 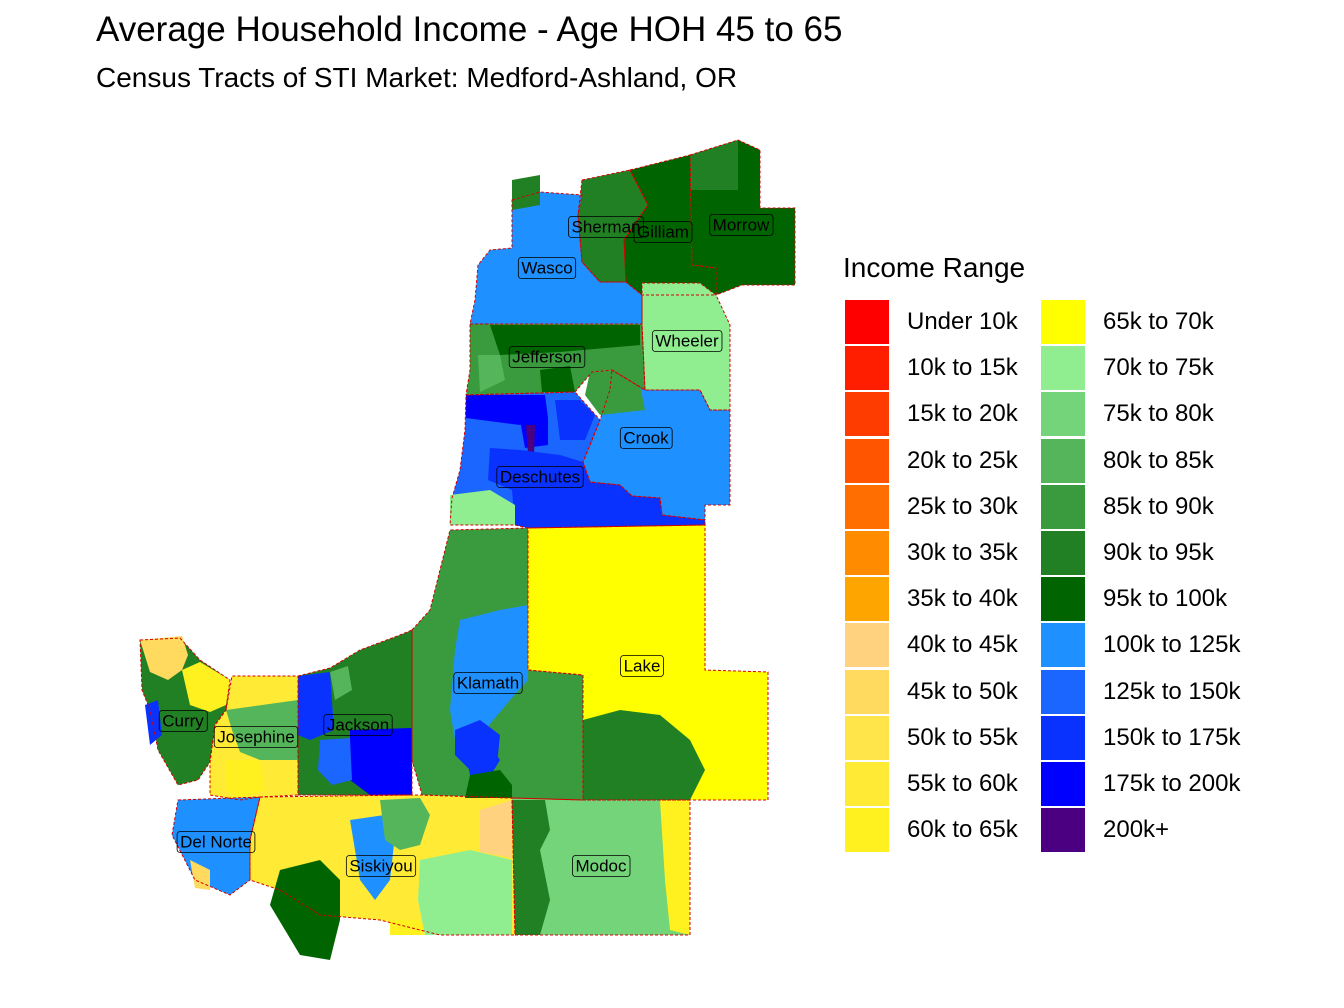 I want to click on county-label-morrow: Morrow, so click(x=741, y=225).